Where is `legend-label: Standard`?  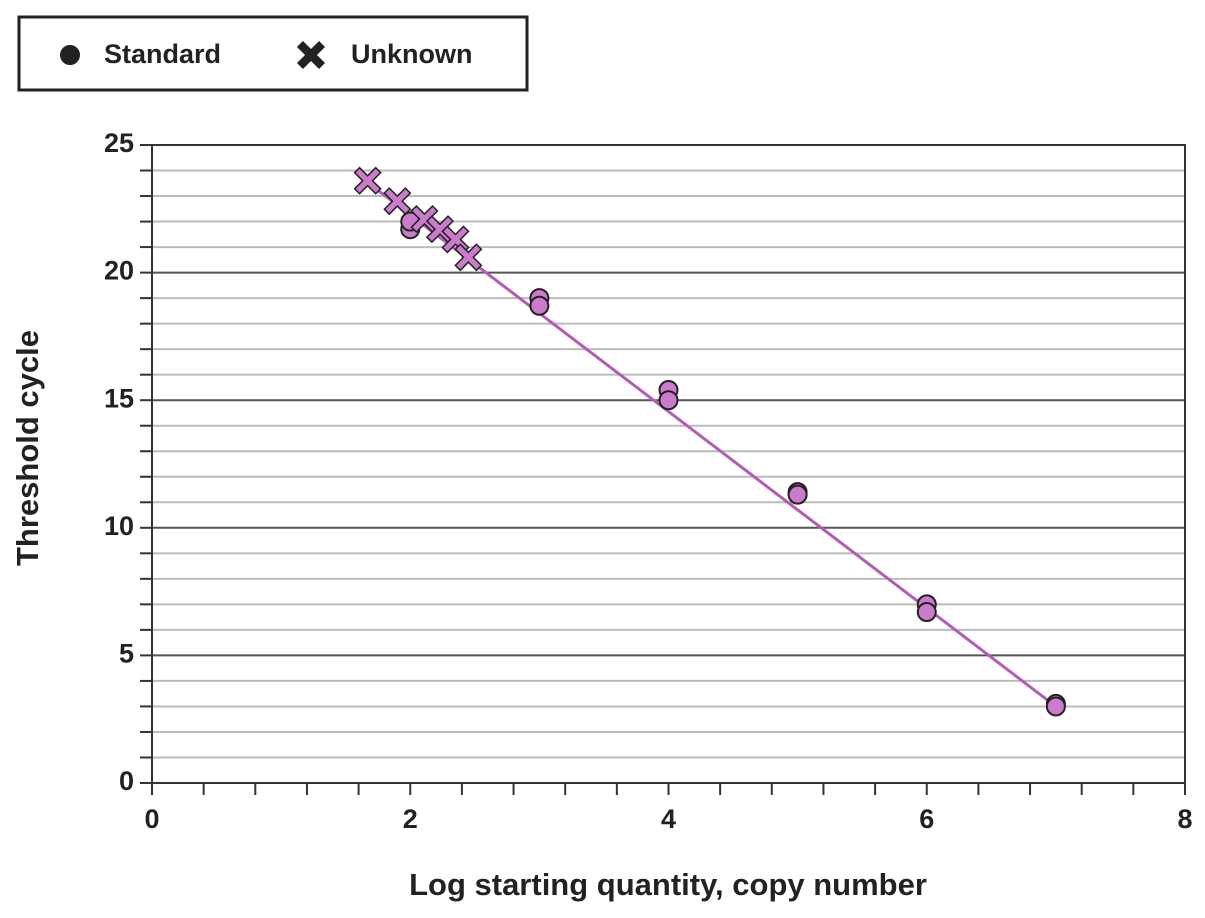
legend-label: Standard is located at coordinates (162, 54).